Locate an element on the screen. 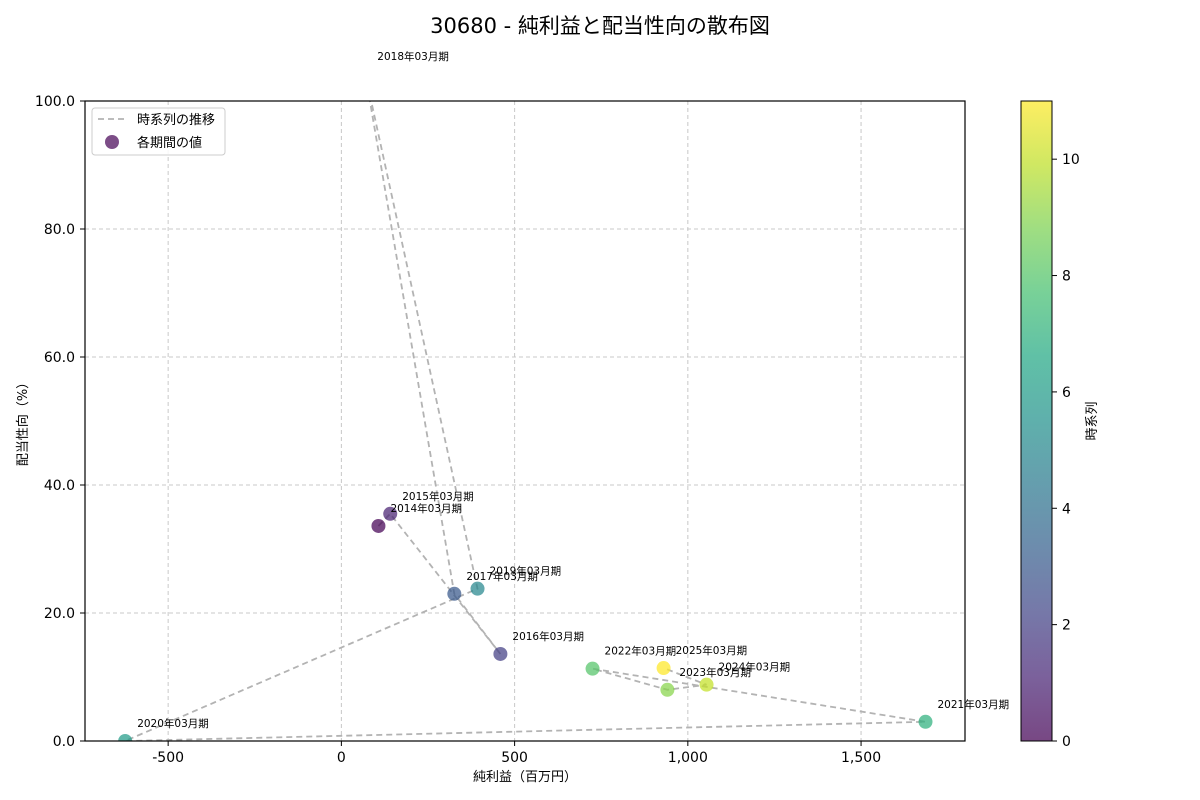 The width and height of the screenshot is (1200, 800). colorbar-gradient is located at coordinates (1036, 421).